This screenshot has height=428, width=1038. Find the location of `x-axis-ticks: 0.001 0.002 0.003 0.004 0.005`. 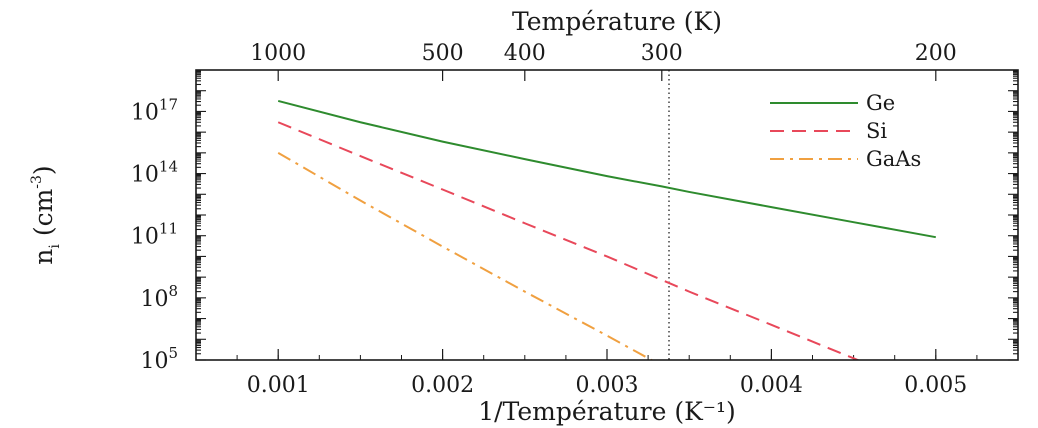

x-axis-ticks: 0.001 0.002 0.003 0.004 0.005 is located at coordinates (607, 373).